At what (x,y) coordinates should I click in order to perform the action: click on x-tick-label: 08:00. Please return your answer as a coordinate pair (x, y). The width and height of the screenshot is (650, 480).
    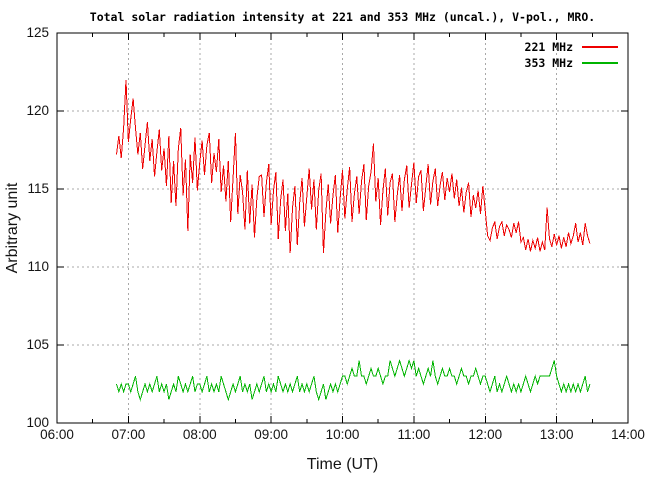
    Looking at the image, I should click on (199, 434).